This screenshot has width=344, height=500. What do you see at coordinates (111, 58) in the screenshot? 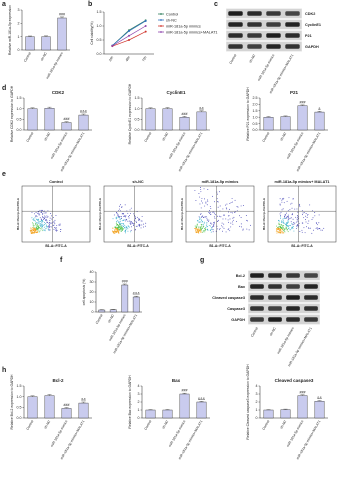
I see `x-tick-label: 24h` at bounding box center [111, 58].